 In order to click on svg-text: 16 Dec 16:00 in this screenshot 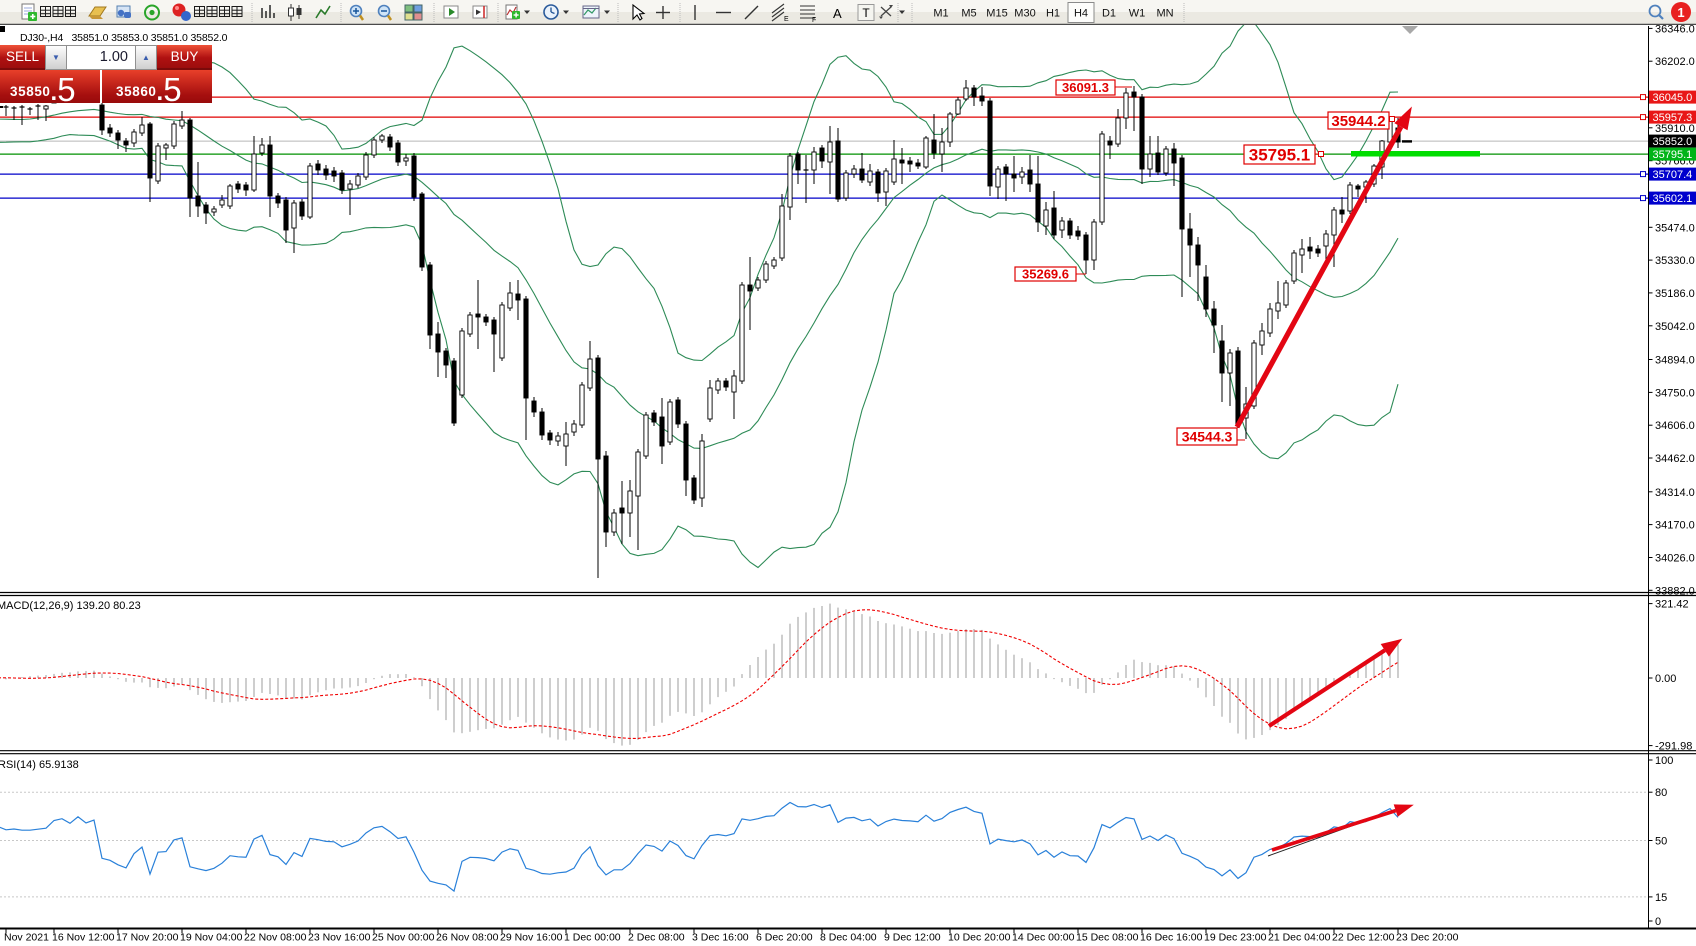, I will do `click(1171, 938)`.